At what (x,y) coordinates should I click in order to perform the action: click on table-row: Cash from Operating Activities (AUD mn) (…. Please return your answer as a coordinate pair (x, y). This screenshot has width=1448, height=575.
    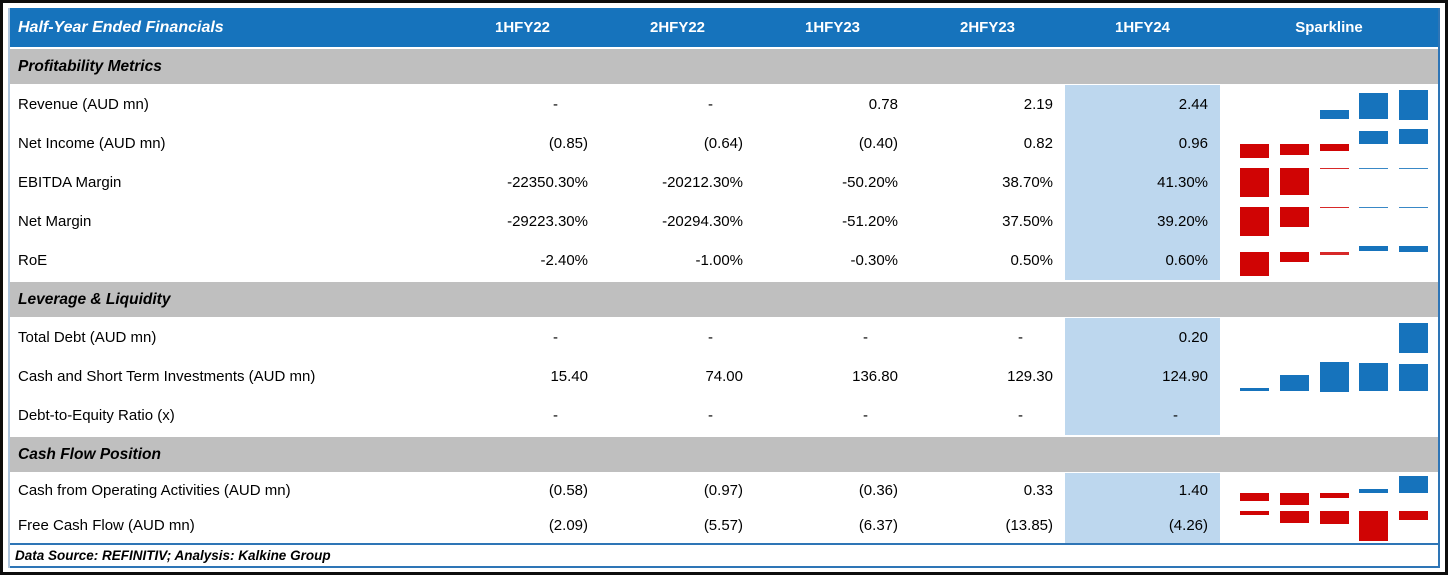
    Looking at the image, I should click on (724, 490).